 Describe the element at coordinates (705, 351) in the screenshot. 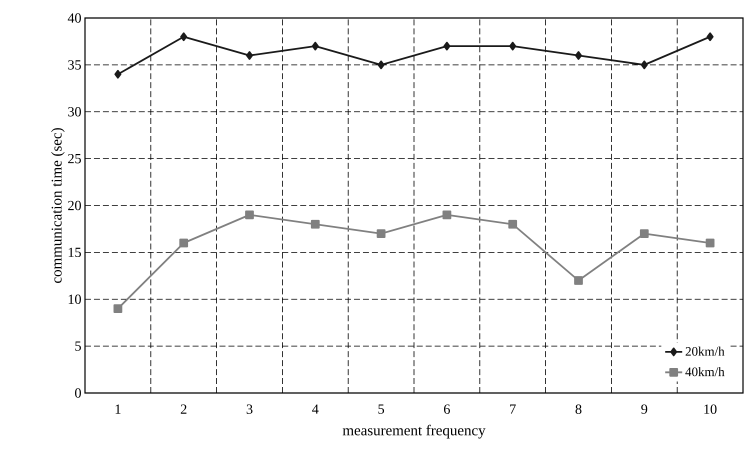

I see `legend-label: 20km/h` at that location.